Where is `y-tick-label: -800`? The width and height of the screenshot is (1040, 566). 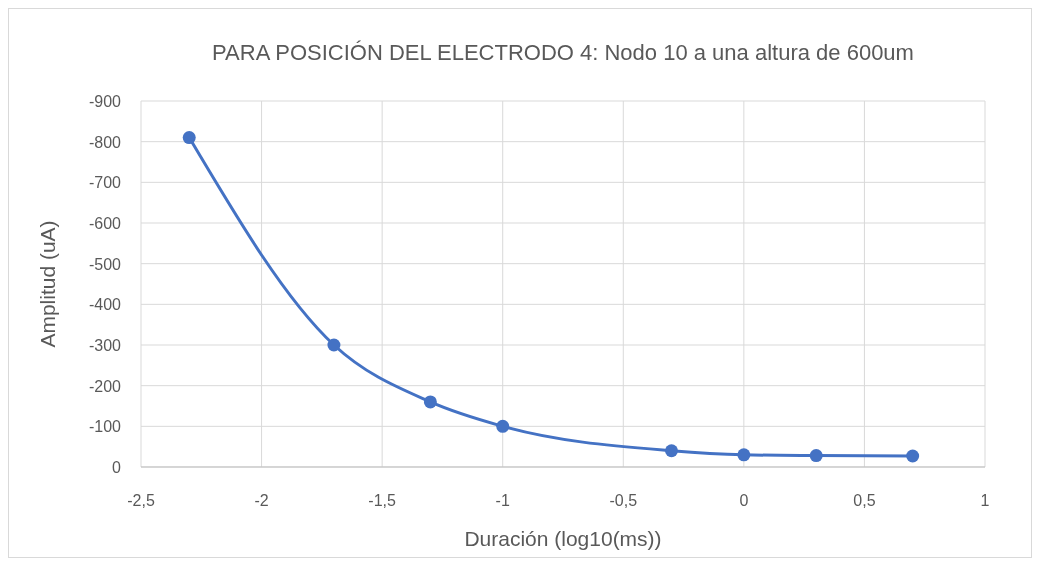 y-tick-label: -800 is located at coordinates (105, 142).